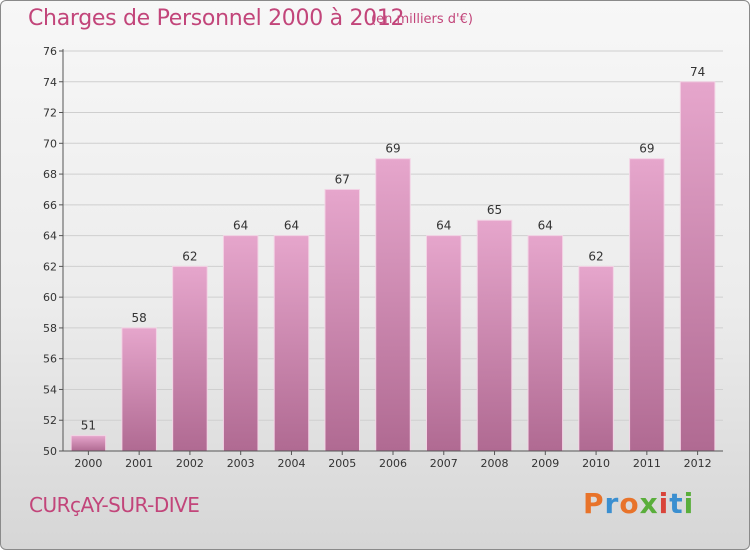 The image size is (750, 550). I want to click on x-tick-label: 2010, so click(596, 463).